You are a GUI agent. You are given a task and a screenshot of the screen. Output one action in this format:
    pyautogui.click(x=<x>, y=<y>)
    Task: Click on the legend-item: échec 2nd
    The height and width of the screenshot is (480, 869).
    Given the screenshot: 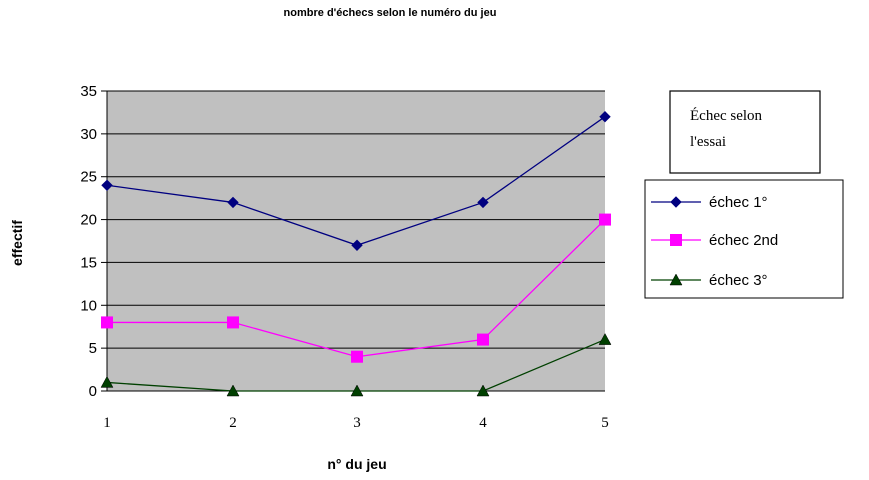 What is the action you would take?
    pyautogui.click(x=714, y=240)
    